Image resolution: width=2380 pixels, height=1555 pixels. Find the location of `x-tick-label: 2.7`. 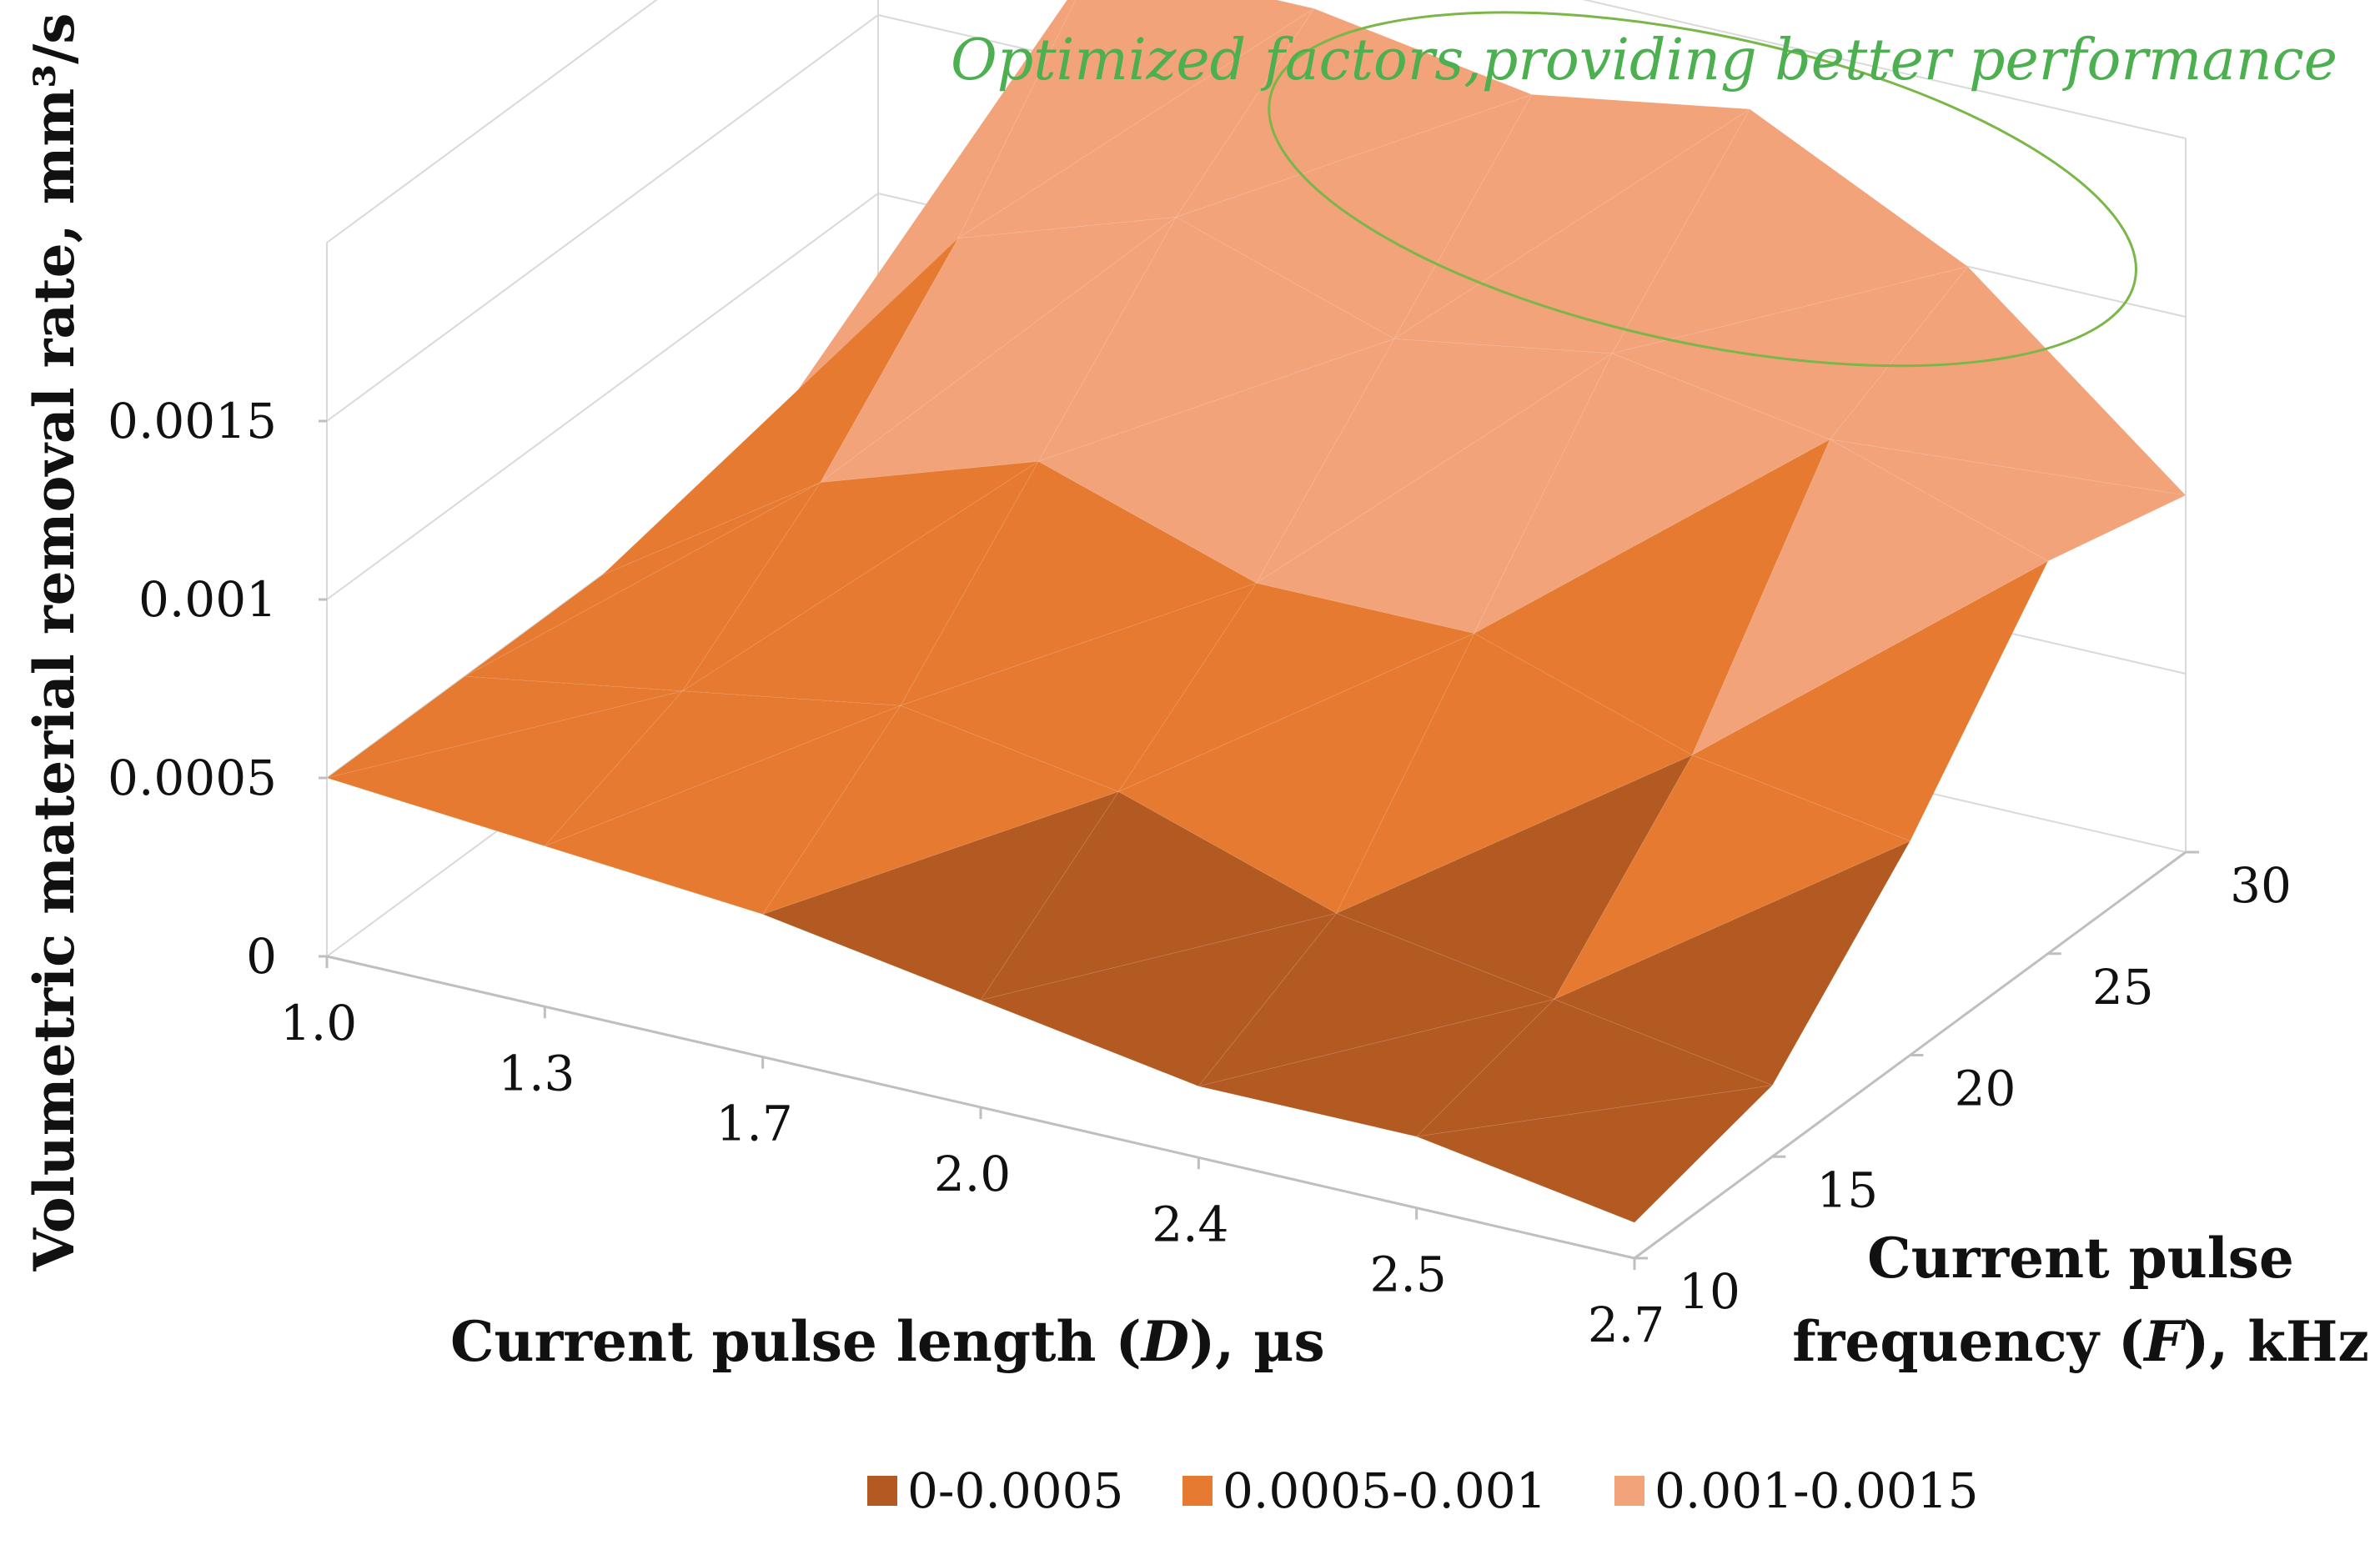

x-tick-label: 2.7 is located at coordinates (1626, 1325).